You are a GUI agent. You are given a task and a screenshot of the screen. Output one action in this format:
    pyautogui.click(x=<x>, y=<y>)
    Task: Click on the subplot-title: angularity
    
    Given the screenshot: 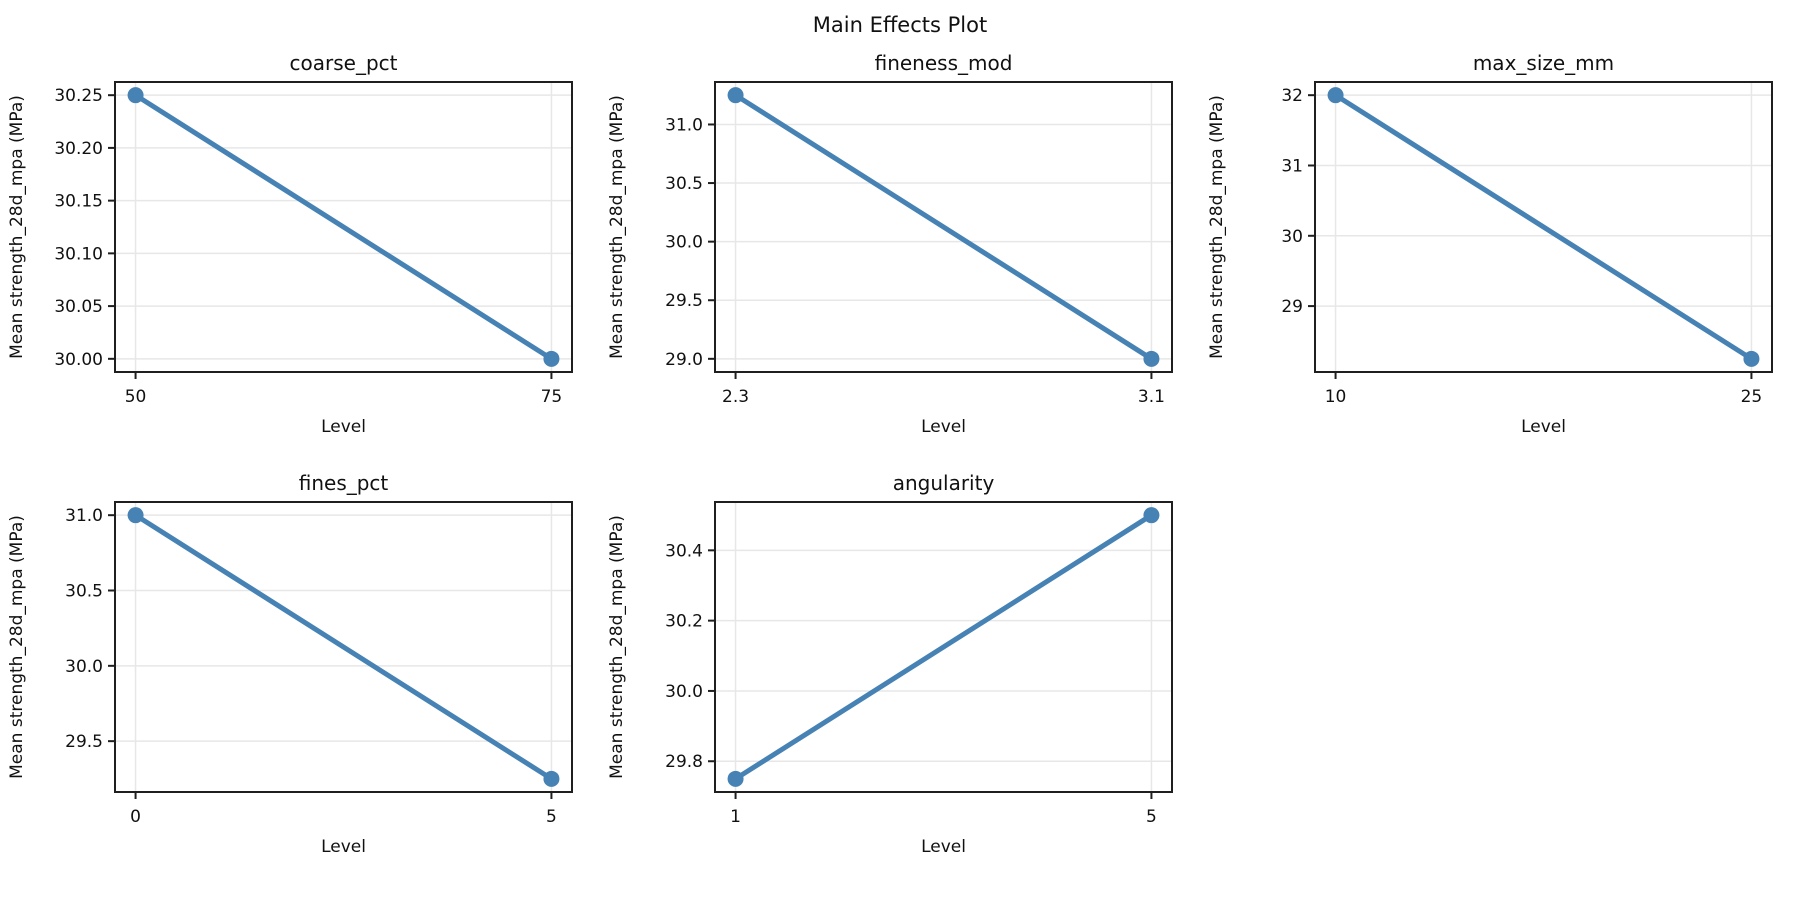 What is the action you would take?
    pyautogui.click(x=944, y=483)
    